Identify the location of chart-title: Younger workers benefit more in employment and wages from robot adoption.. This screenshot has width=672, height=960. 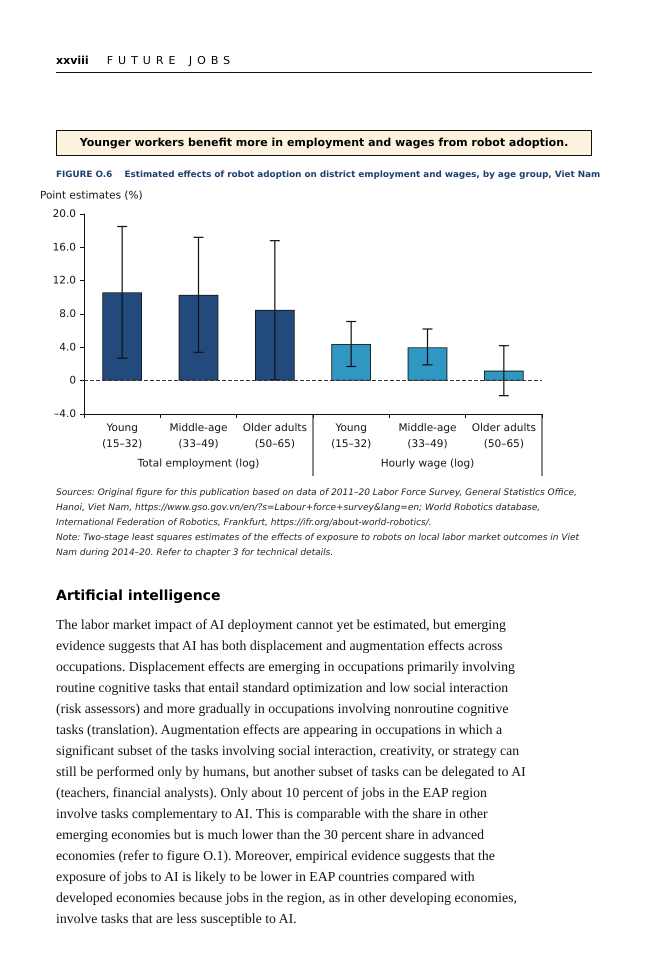
(324, 143).